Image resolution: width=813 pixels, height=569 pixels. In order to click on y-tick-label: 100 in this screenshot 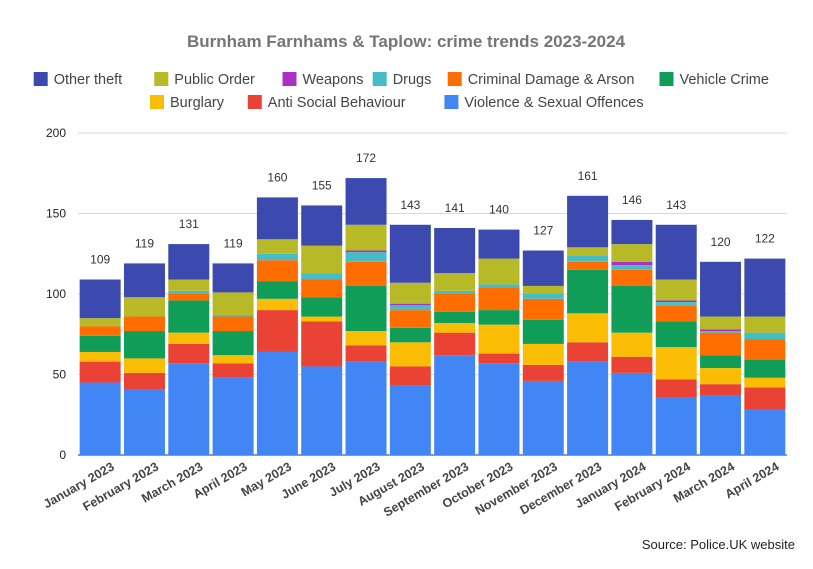, I will do `click(56, 294)`.